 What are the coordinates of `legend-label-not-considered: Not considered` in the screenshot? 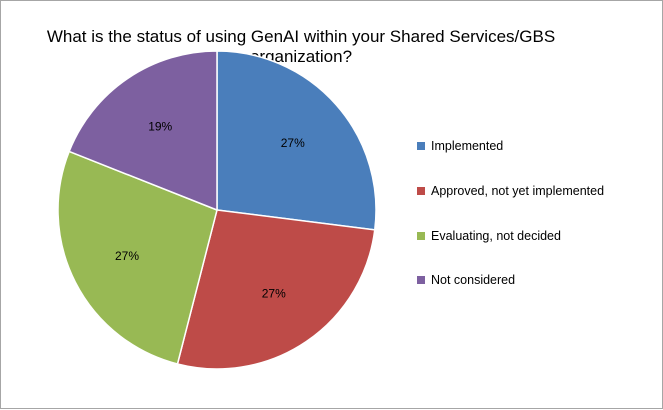 It's located at (473, 280).